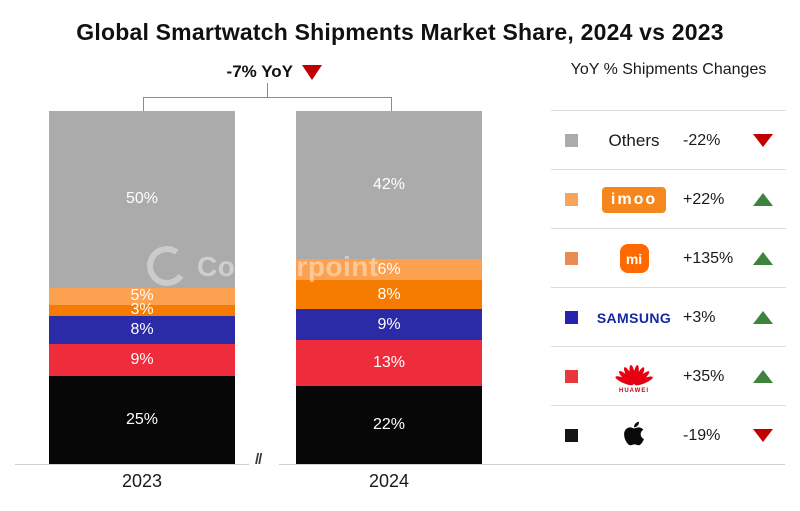 This screenshot has width=800, height=511. Describe the element at coordinates (571, 317) in the screenshot. I see `legend-swatch-samsung` at that location.